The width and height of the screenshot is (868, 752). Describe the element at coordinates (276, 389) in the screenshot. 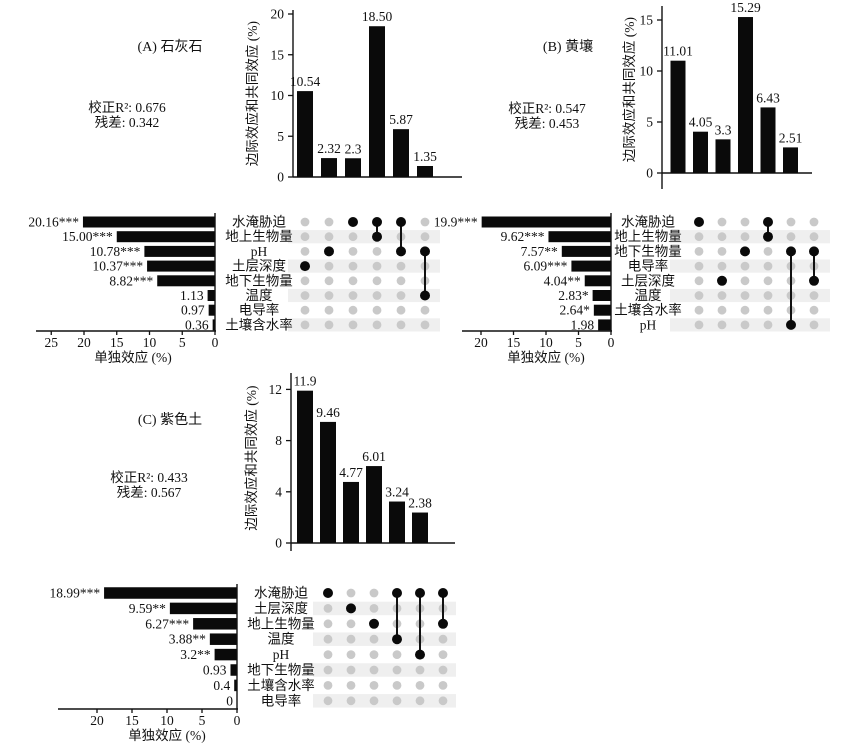

I see `panel-c-top-ytick-label: 12` at that location.